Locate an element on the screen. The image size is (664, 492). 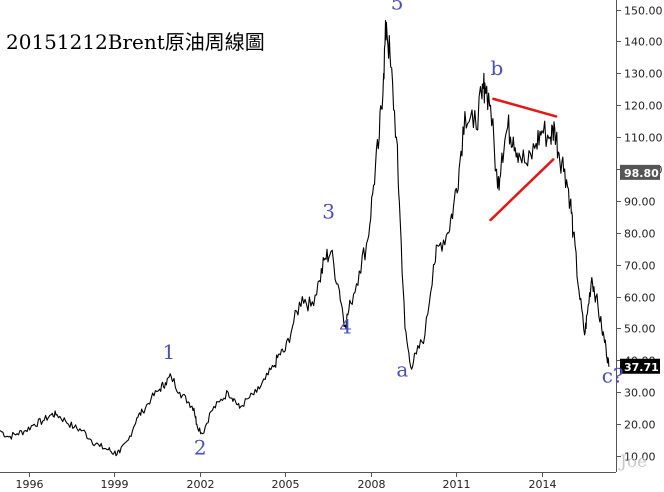
x-tick-label: 2002 is located at coordinates (201, 484).